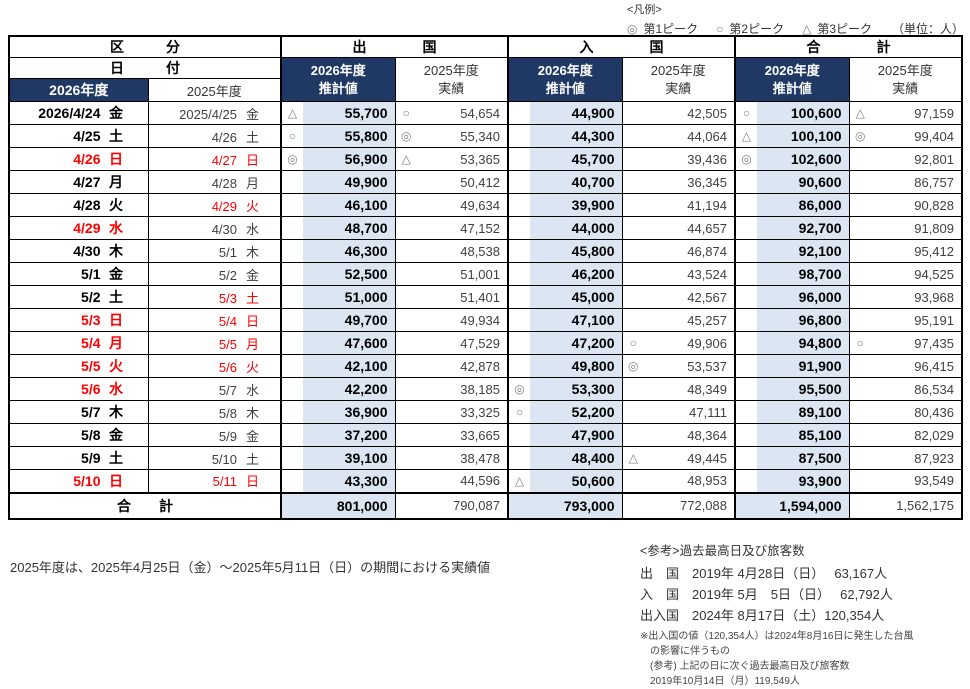 This screenshot has width=970, height=689. Describe the element at coordinates (678, 88) in the screenshot. I see `act-header-line2: 実績` at that location.